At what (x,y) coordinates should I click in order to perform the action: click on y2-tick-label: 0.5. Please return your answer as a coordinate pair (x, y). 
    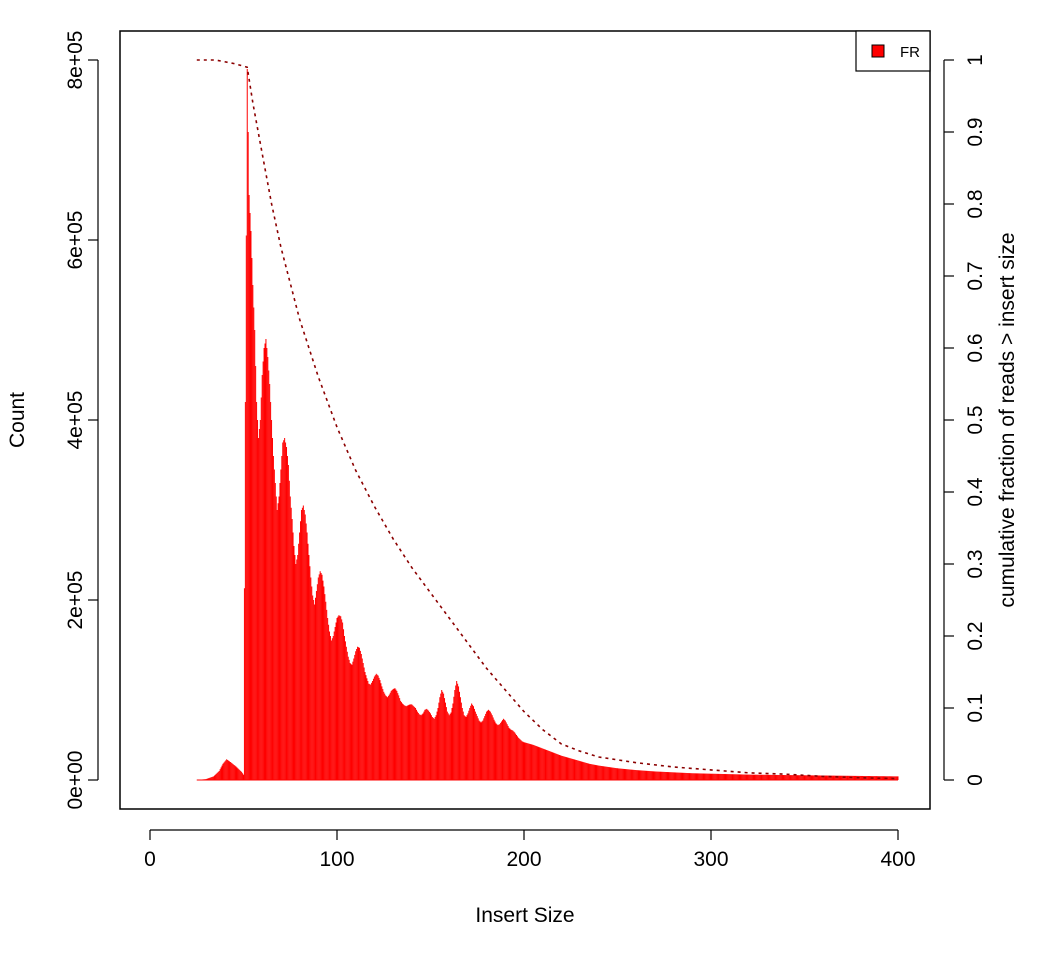
    Looking at the image, I should click on (975, 419).